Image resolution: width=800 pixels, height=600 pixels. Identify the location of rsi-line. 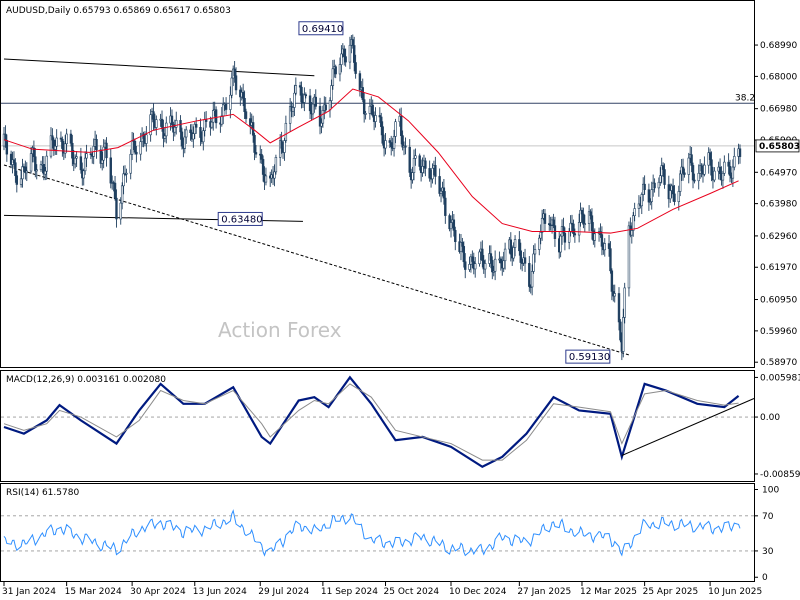
(372, 533).